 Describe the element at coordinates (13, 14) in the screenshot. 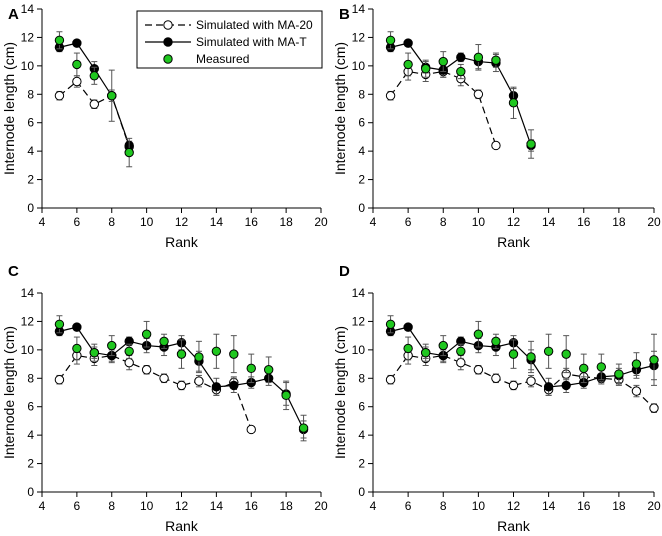

I see `panel-letter: A` at that location.